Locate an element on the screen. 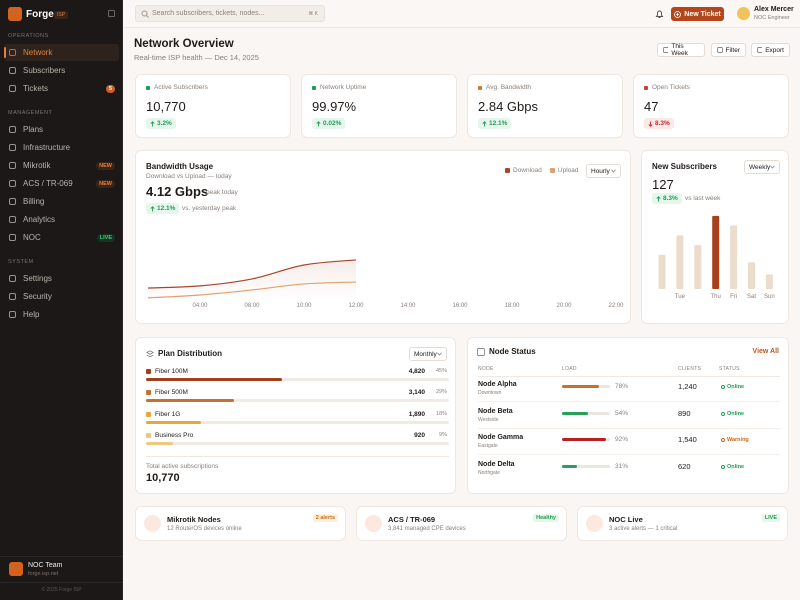 The width and height of the screenshot is (800, 600). kpi-card: Active Subscribers 10,770 3.2% is located at coordinates (213, 106).